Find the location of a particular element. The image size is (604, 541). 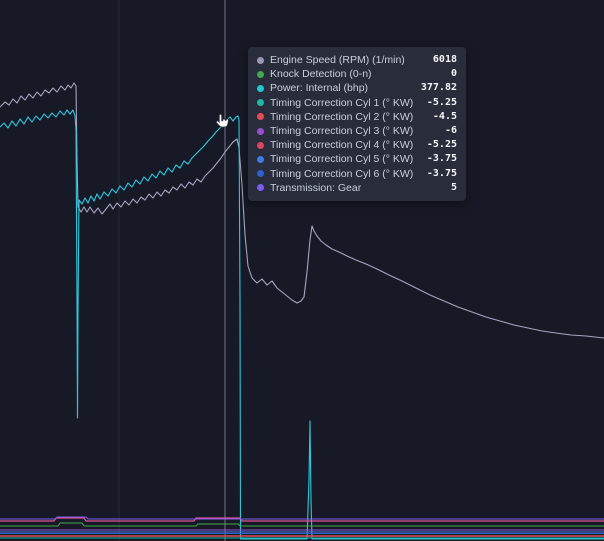

tooltip-row: Timing Correction Cyl 4 (° KW) -5.25 is located at coordinates (357, 145).